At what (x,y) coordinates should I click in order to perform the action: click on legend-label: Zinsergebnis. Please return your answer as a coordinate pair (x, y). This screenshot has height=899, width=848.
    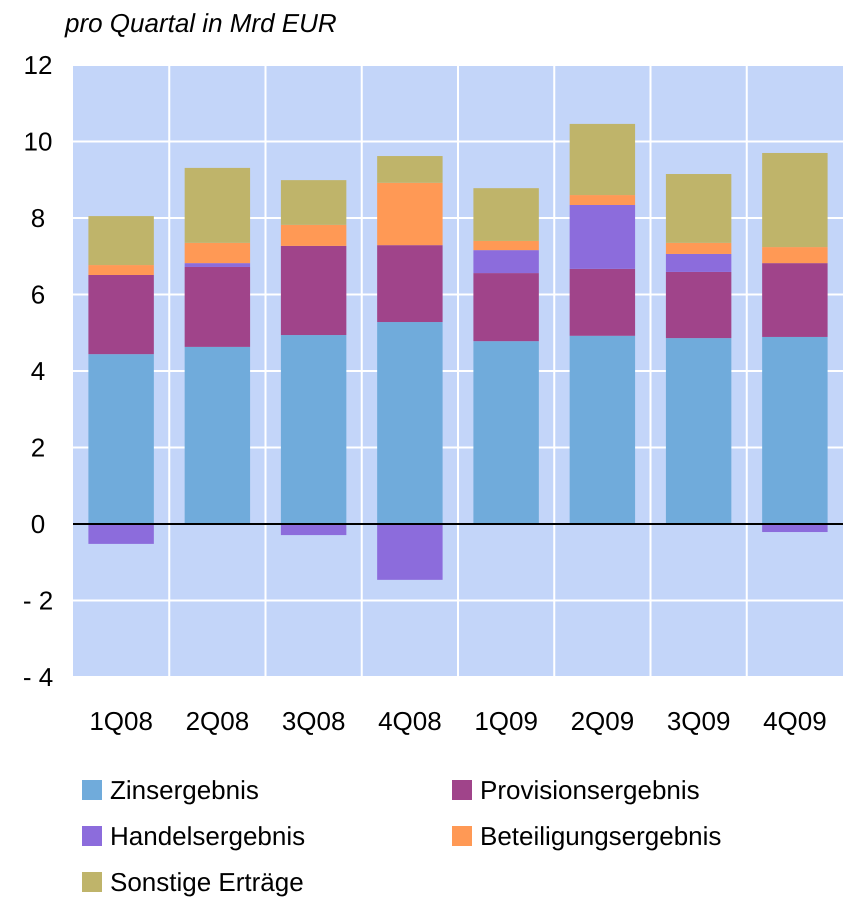
    Looking at the image, I should click on (184, 790).